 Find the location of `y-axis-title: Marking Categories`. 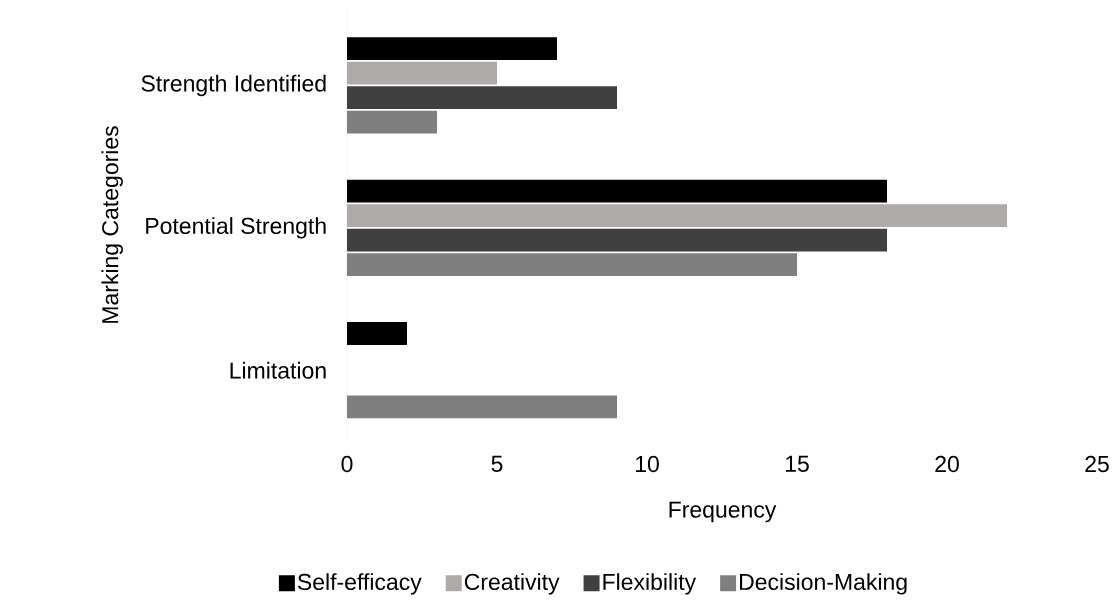

y-axis-title: Marking Categories is located at coordinates (112, 224).